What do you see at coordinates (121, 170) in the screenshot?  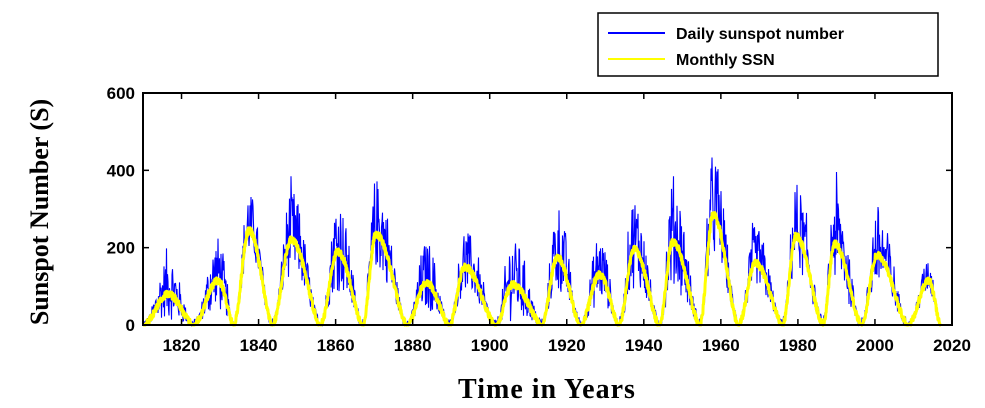 I see `y-tick-label: 400` at bounding box center [121, 170].